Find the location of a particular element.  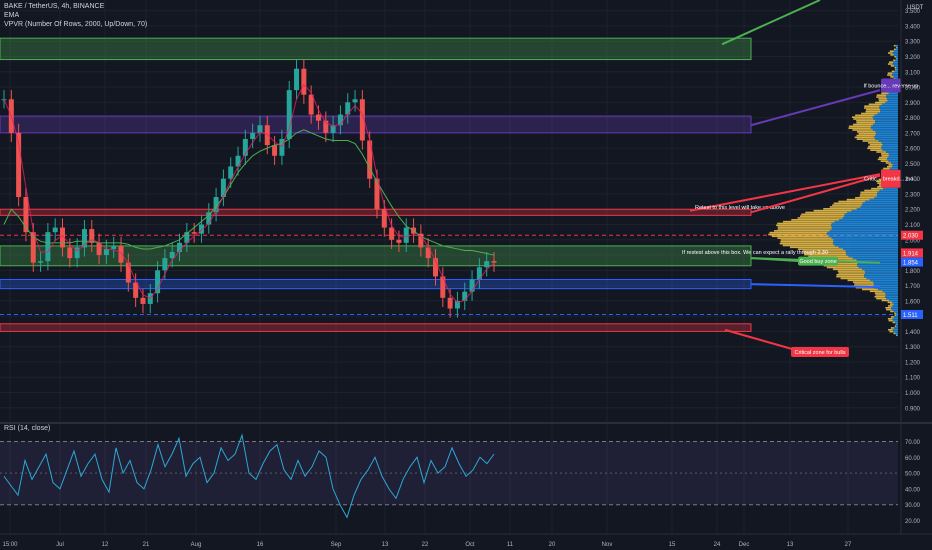

time-tick-label: 24 is located at coordinates (717, 545).